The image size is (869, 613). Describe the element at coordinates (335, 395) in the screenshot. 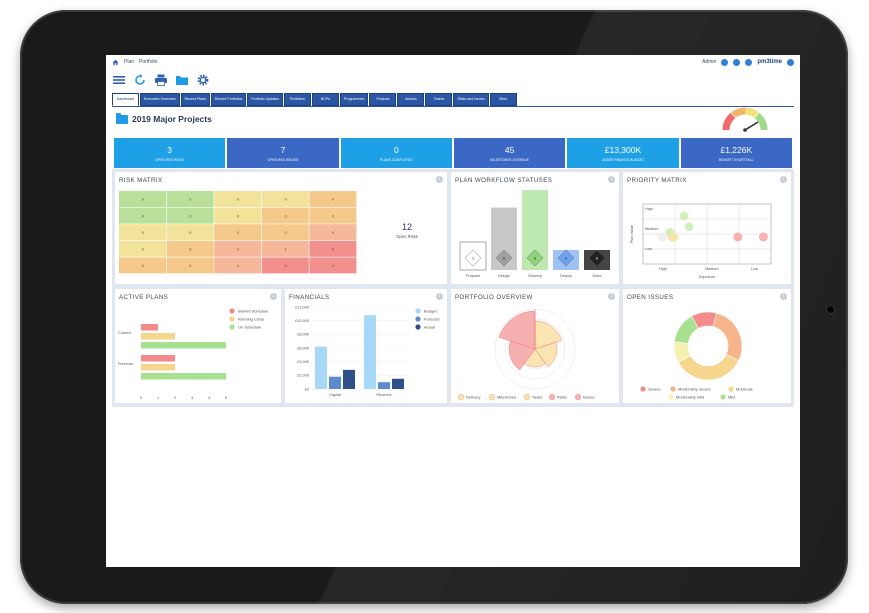

I see `financials-category: Capital` at that location.